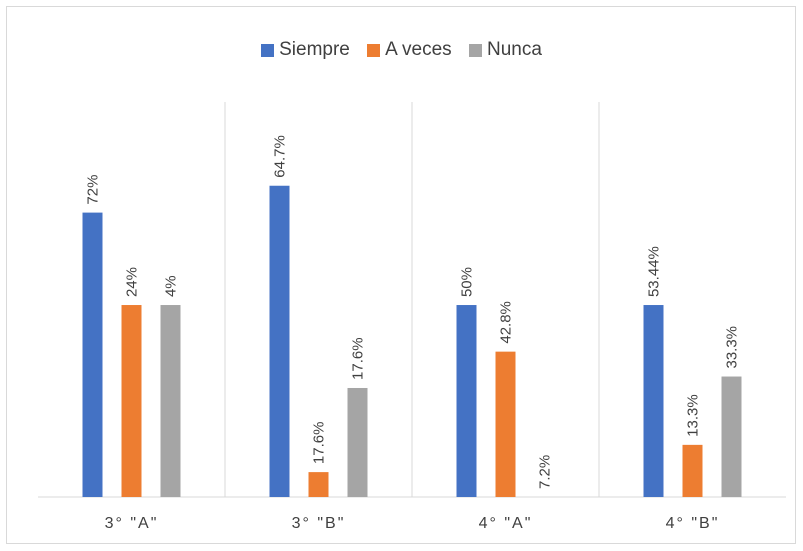 The image size is (803, 551). Describe the element at coordinates (171, 286) in the screenshot. I see `data-label: 4%` at that location.